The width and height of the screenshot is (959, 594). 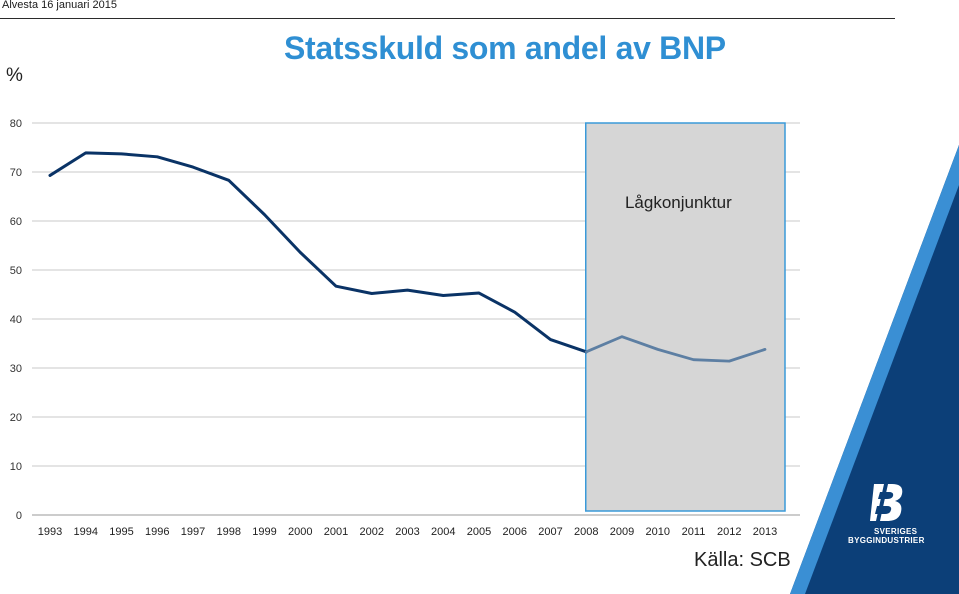 I want to click on recession-band-label: Lågkonjunktur, so click(x=678, y=202).